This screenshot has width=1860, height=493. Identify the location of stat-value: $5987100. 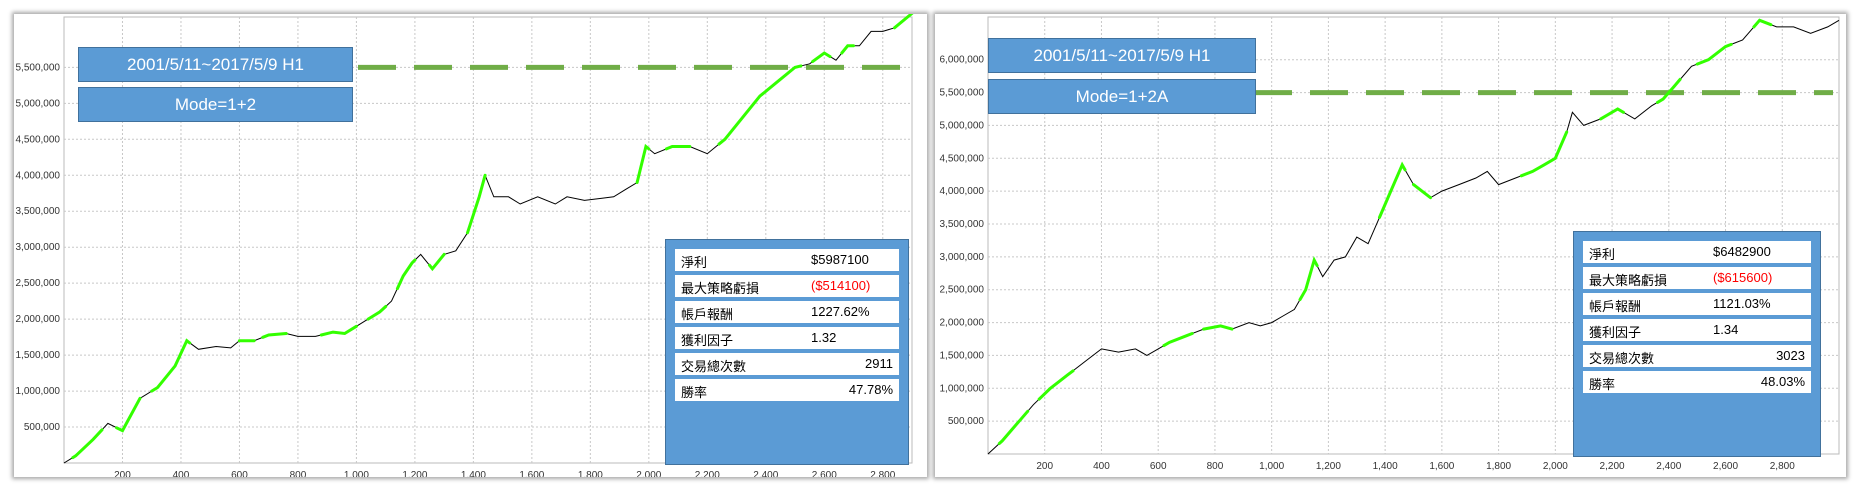
(840, 259).